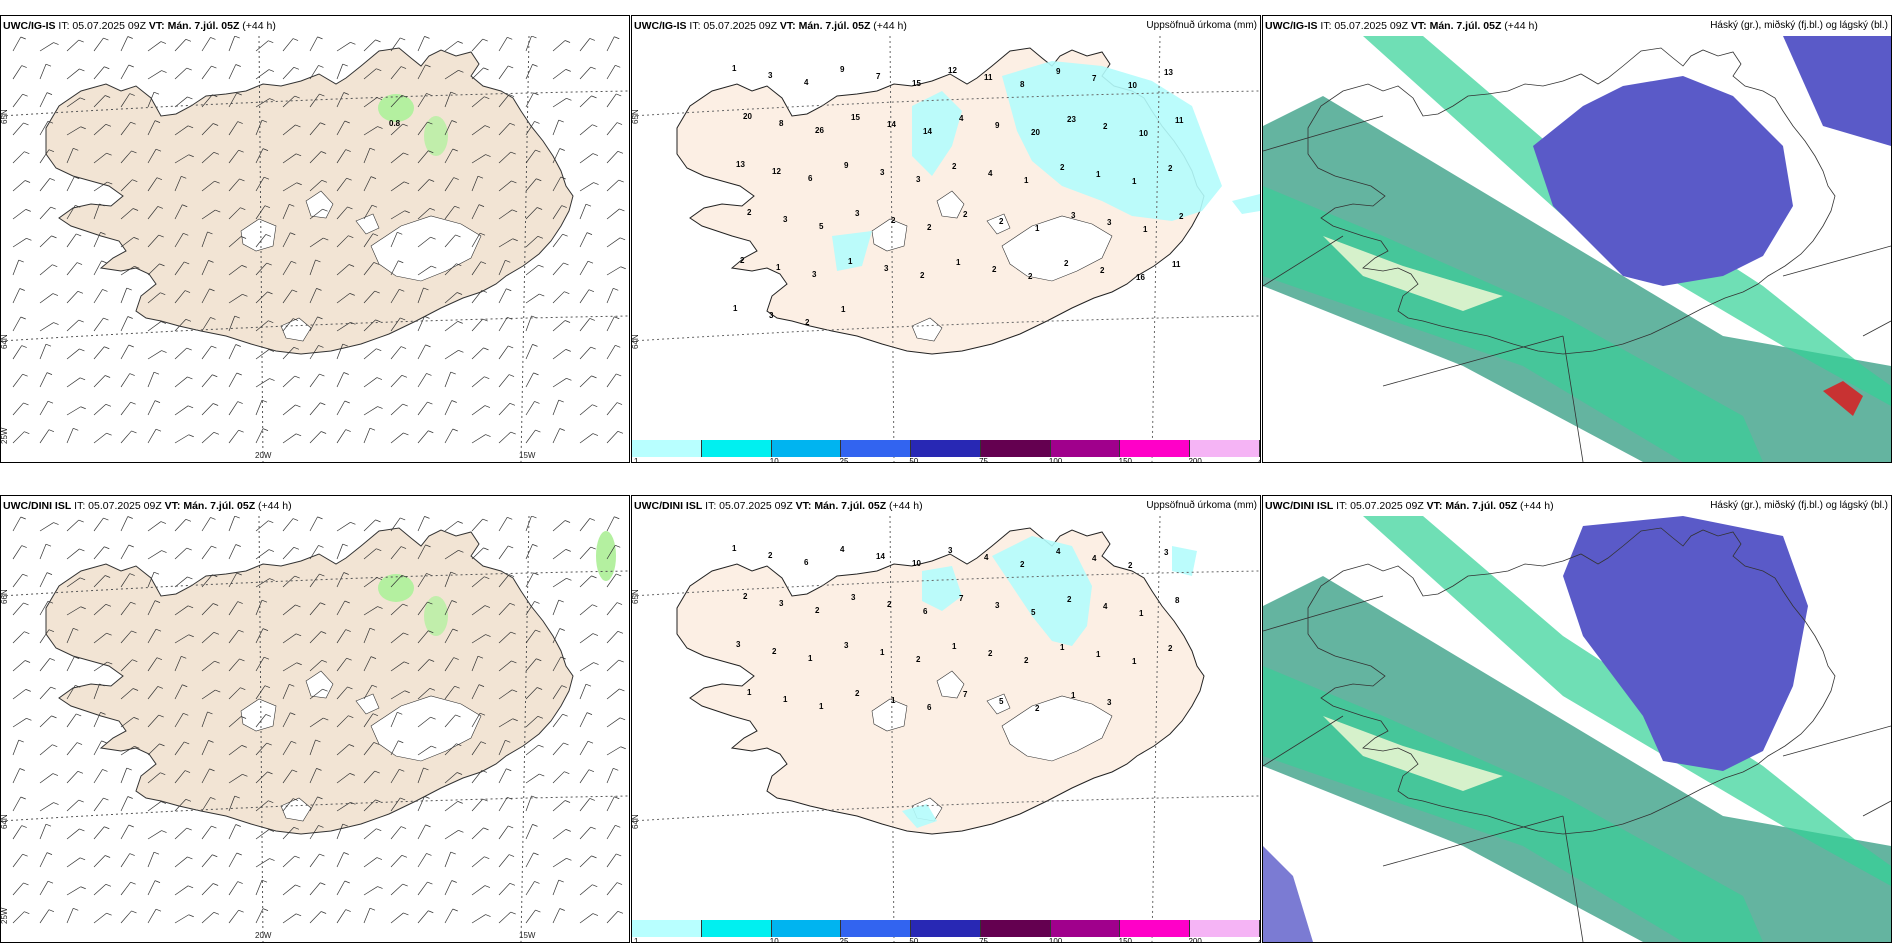 Image resolution: width=1900 pixels, height=950 pixels. What do you see at coordinates (1035, 132) in the screenshot?
I see `precip-value: 20` at bounding box center [1035, 132].